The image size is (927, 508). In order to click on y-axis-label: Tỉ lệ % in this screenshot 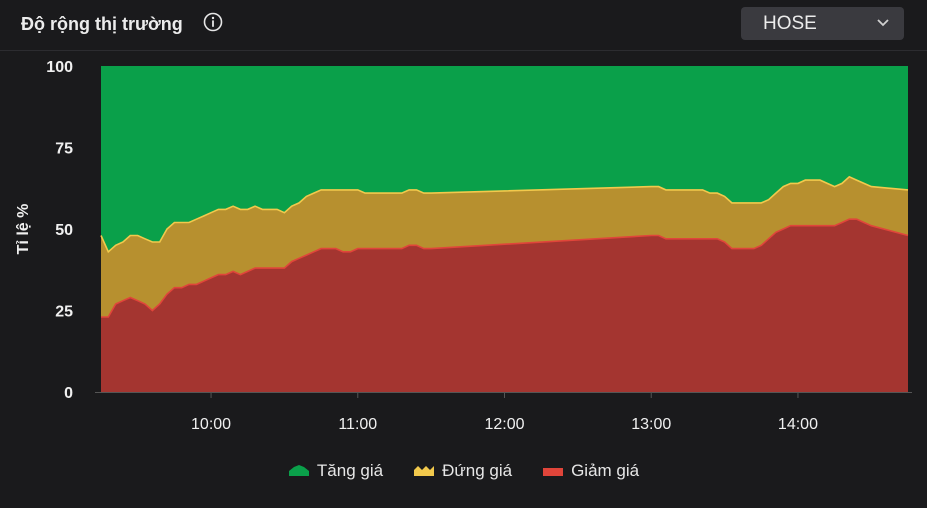, I will do `click(23, 229)`.